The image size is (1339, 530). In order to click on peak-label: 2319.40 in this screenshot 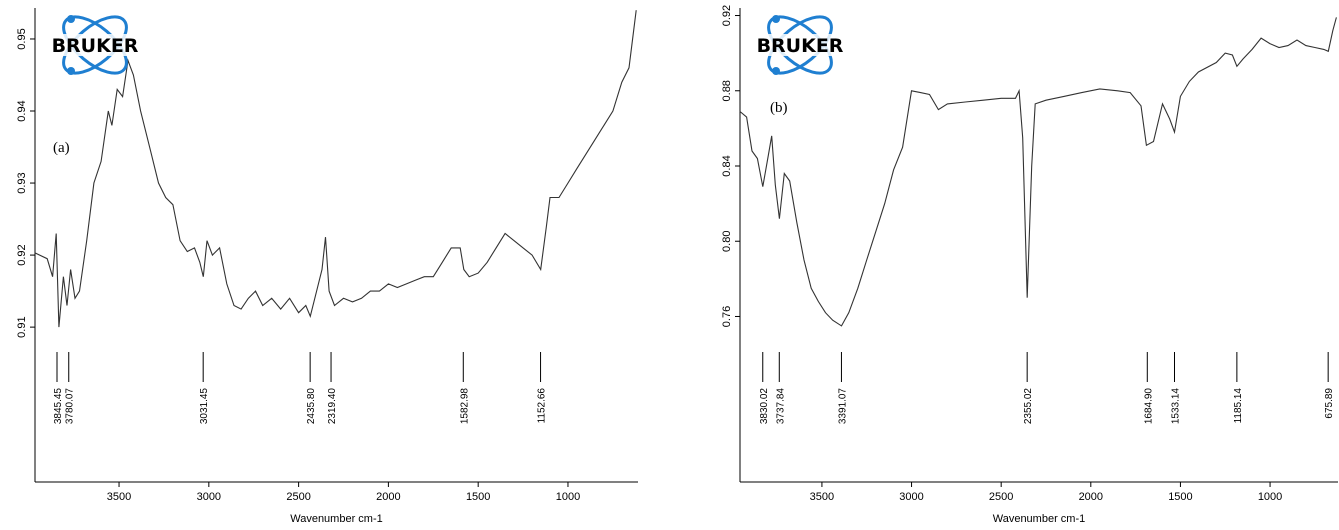, I will do `click(332, 406)`.